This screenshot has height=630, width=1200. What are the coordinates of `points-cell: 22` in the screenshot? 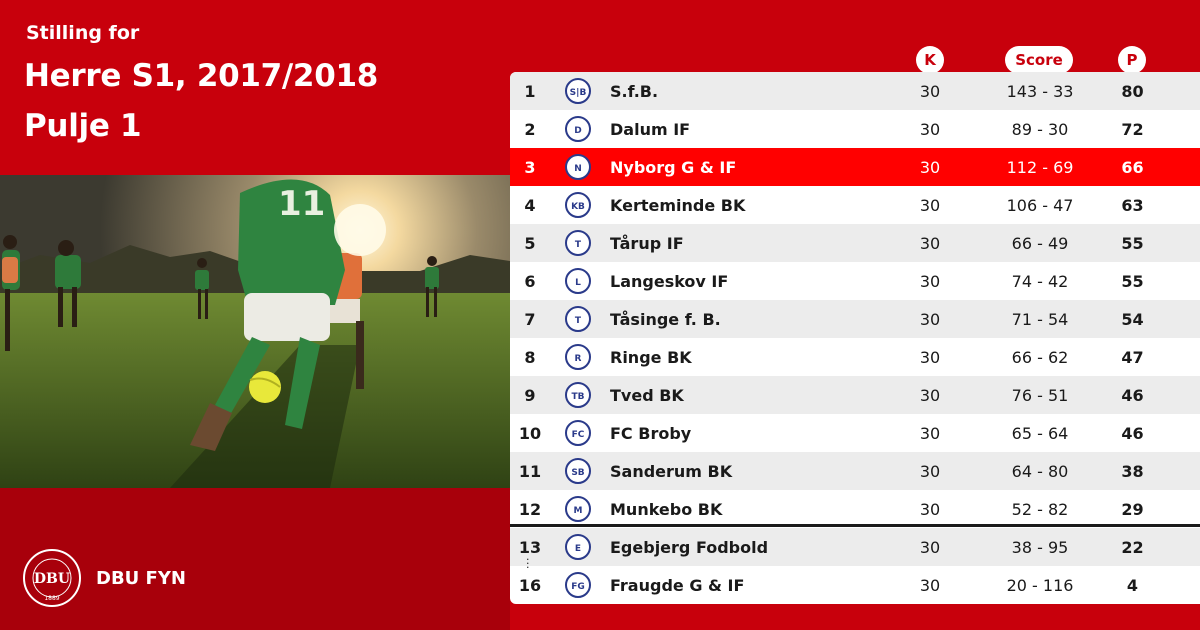 It's located at (1132, 547).